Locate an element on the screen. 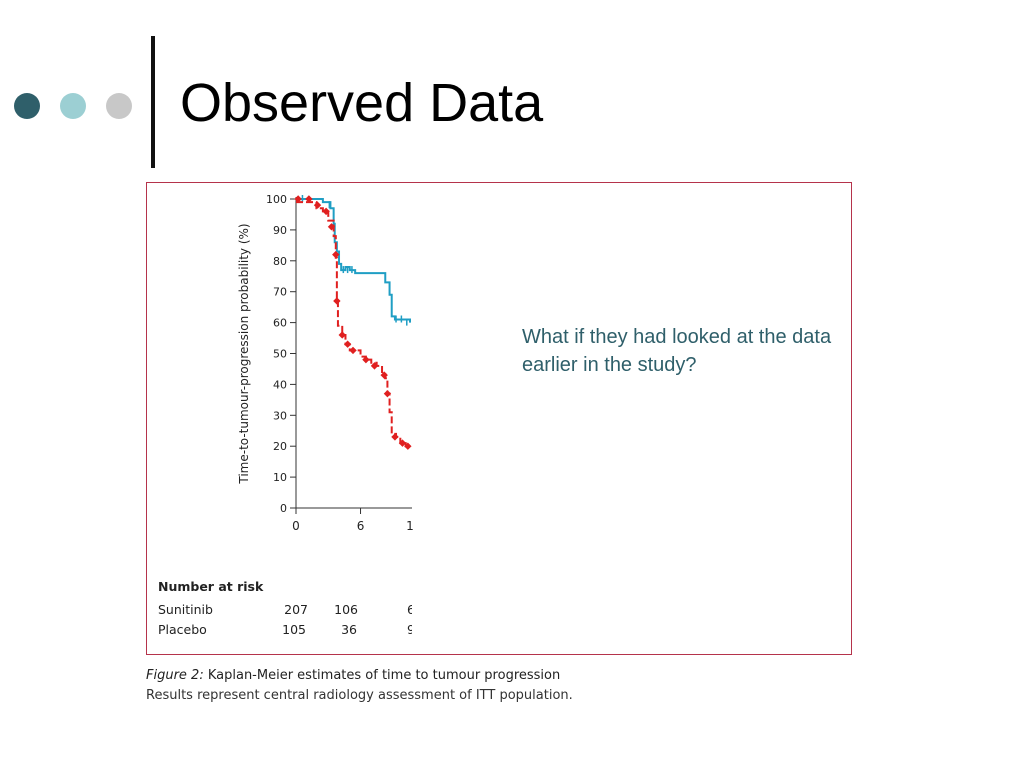 Image resolution: width=1024 pixels, height=768 pixels. y-tick-label: 40 is located at coordinates (280, 384).